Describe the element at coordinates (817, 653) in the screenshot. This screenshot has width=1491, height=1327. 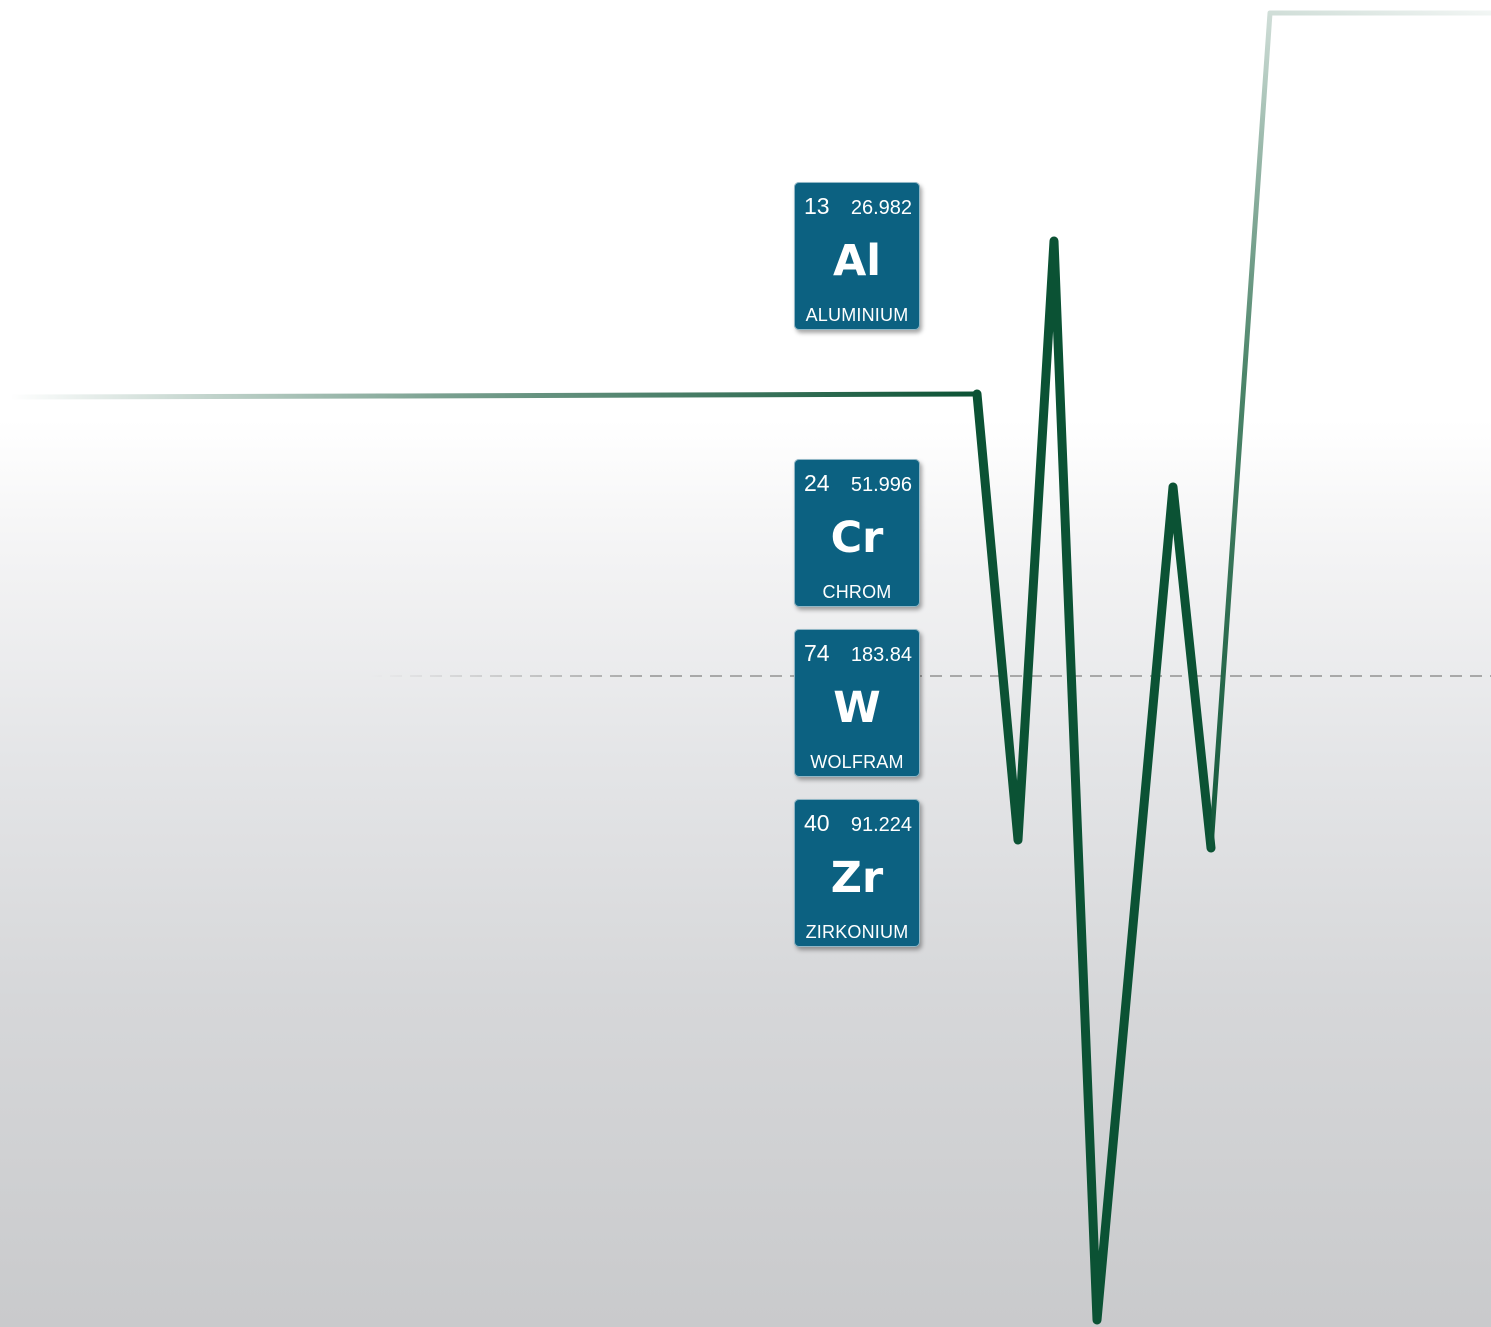
I see `atomic-number: 74` at that location.